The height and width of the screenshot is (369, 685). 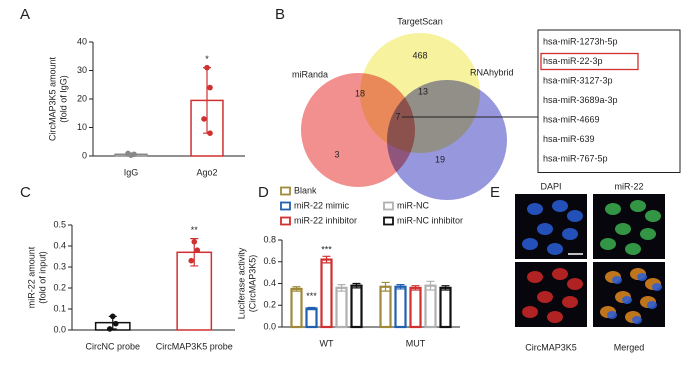 What do you see at coordinates (112, 346) in the screenshot?
I see `x-tick-label: CircNC probe` at bounding box center [112, 346].